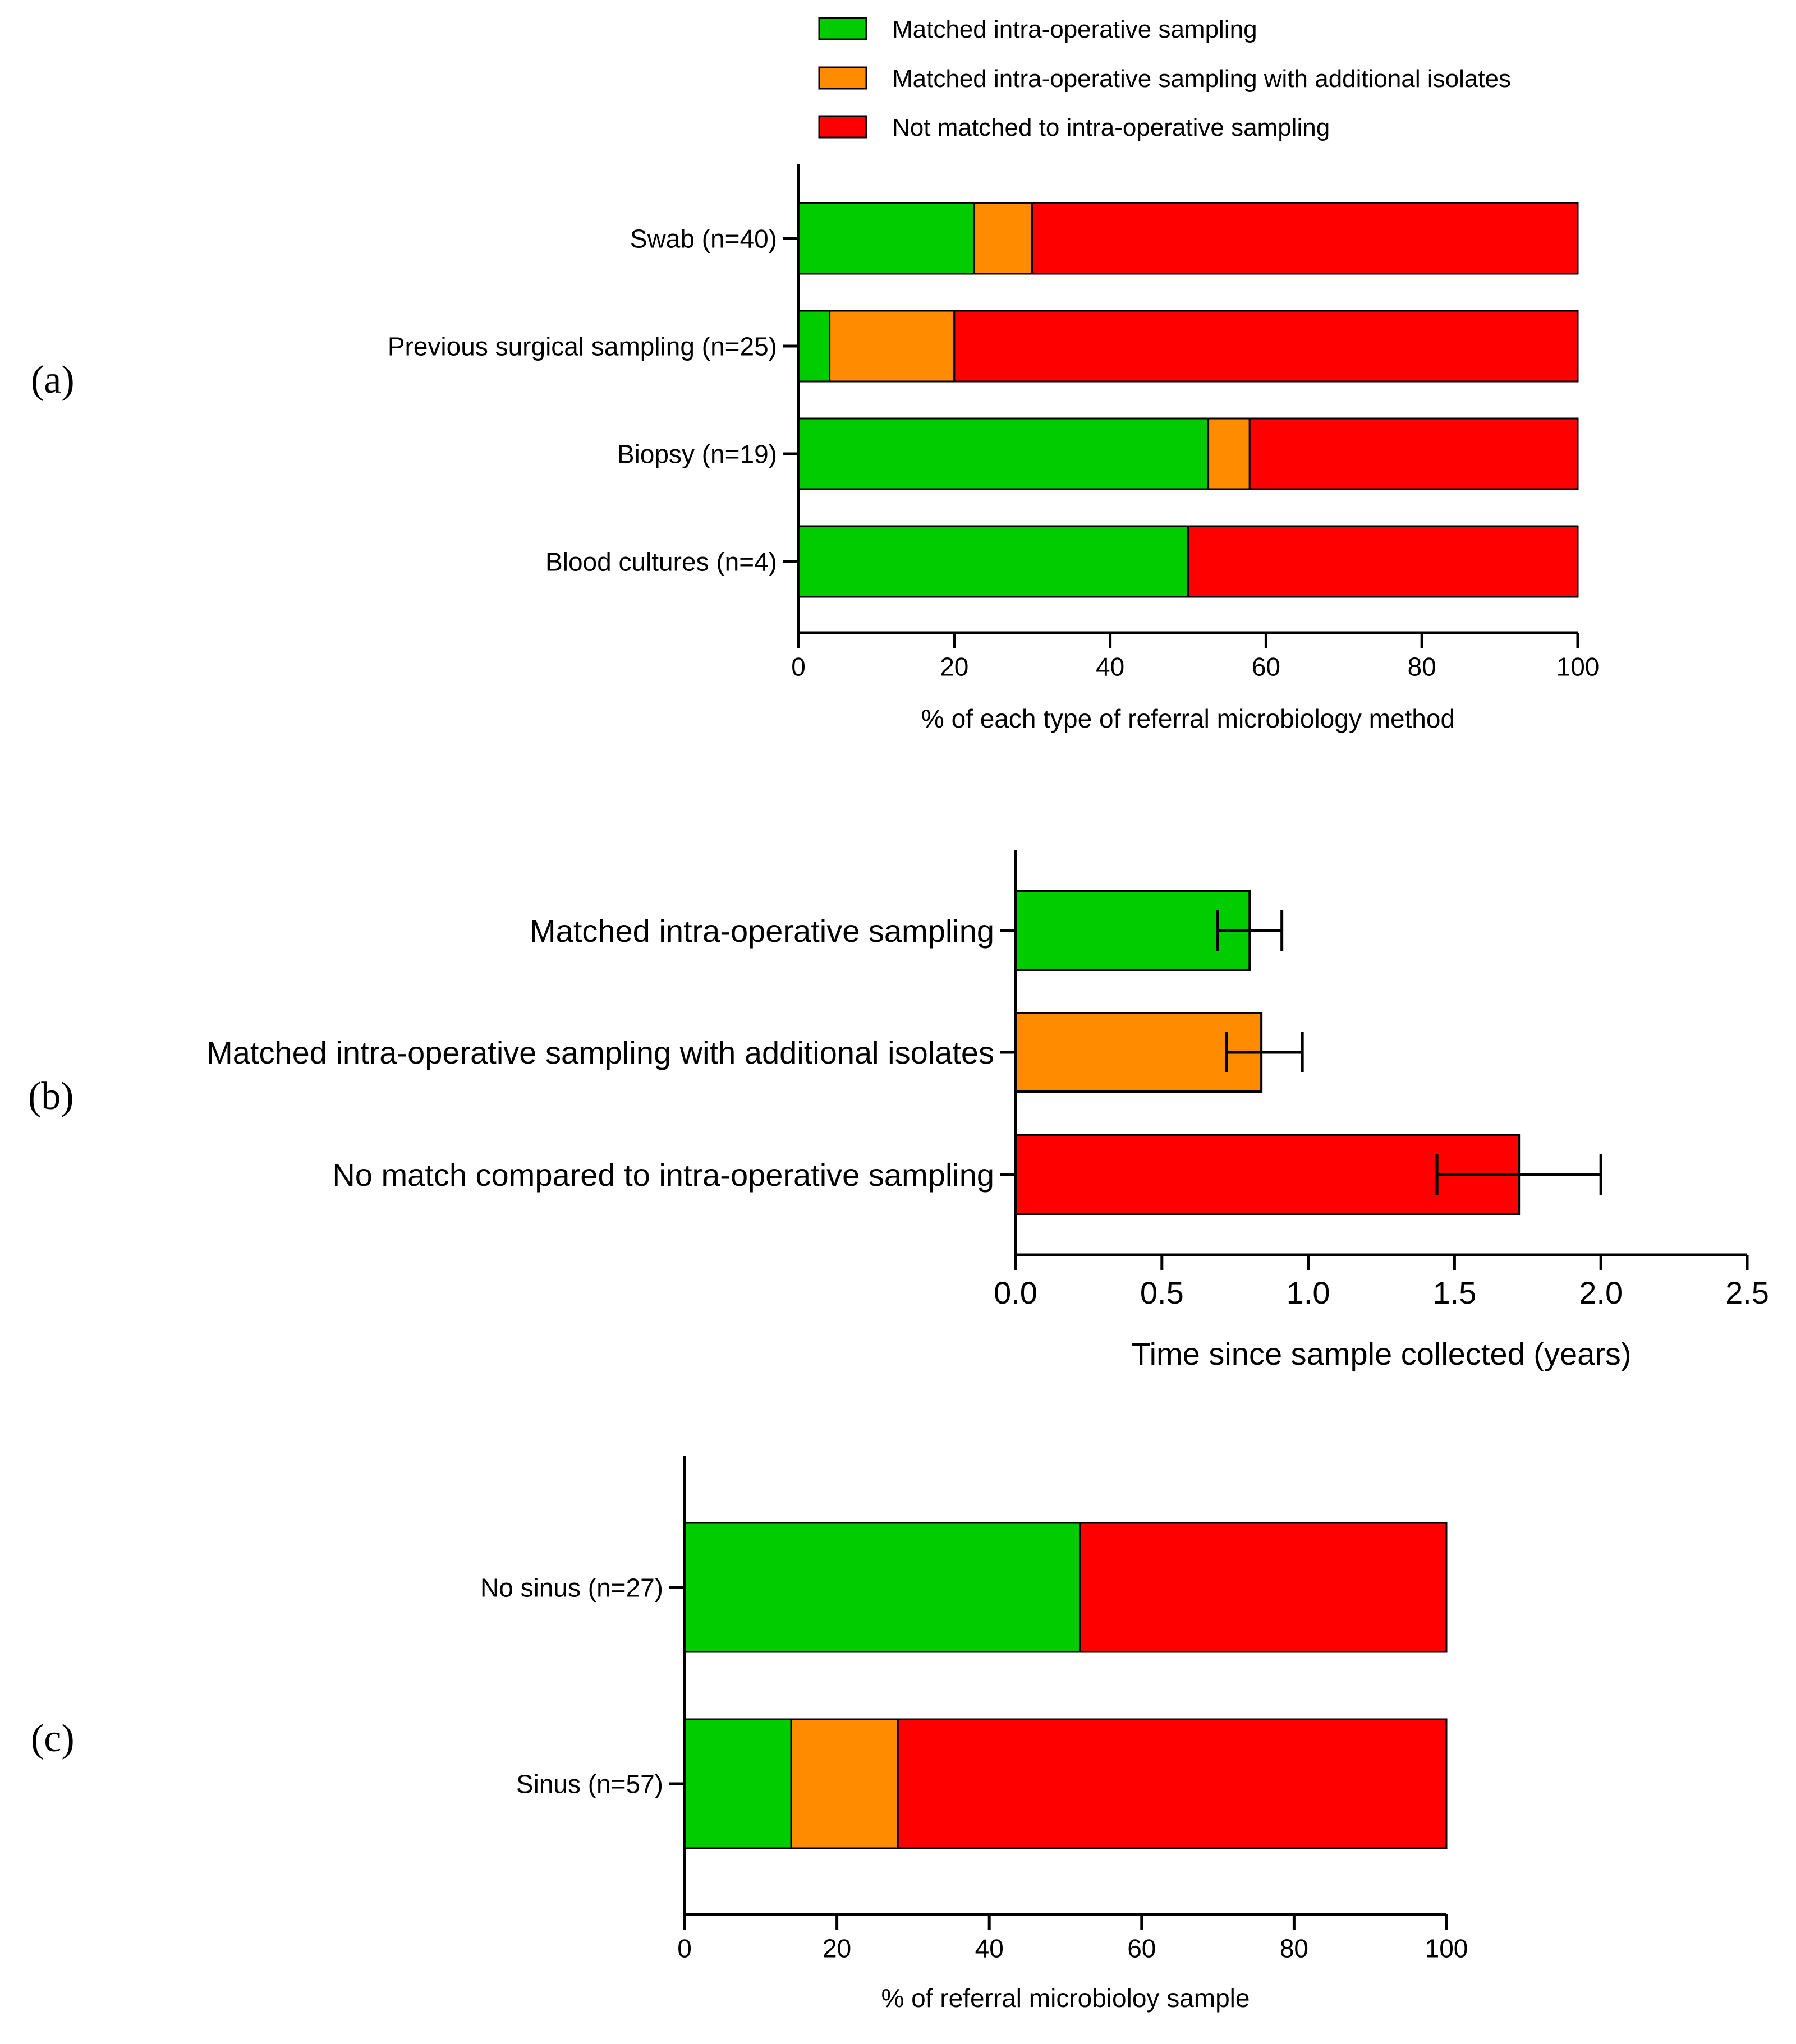 The width and height of the screenshot is (1796, 2044). I want to click on x-axis-title-panel-c: % of referral microbioloy sample, so click(1065, 1998).